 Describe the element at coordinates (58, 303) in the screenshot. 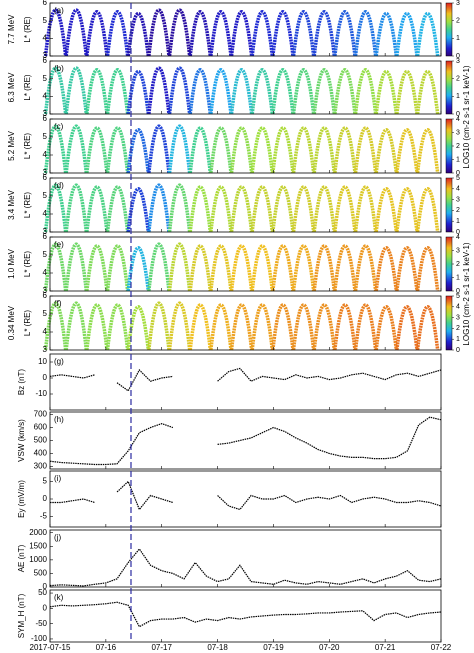

I see `panel-label: (f)` at that location.